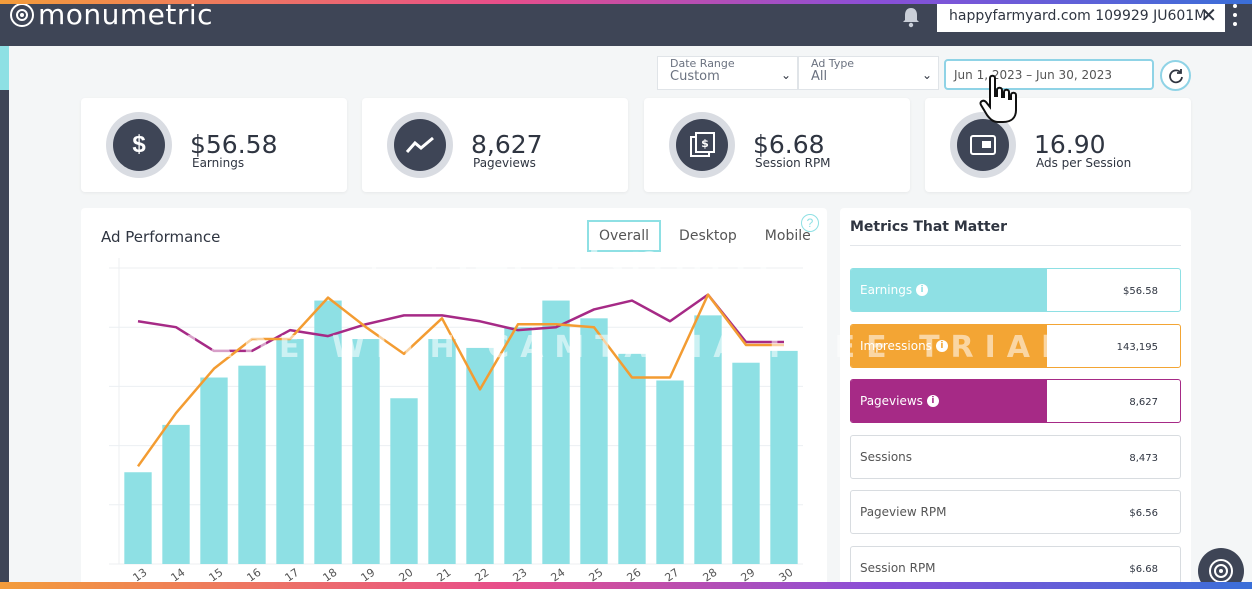  Describe the element at coordinates (1015, 567) in the screenshot. I see `metric-row-session-rpm: Session RPM $6.68` at that location.